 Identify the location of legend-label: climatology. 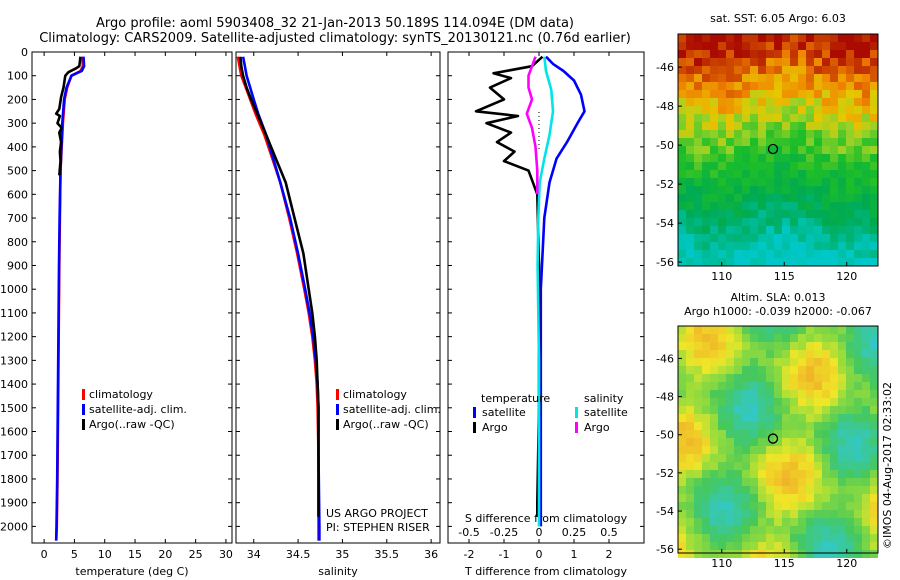
(121, 394).